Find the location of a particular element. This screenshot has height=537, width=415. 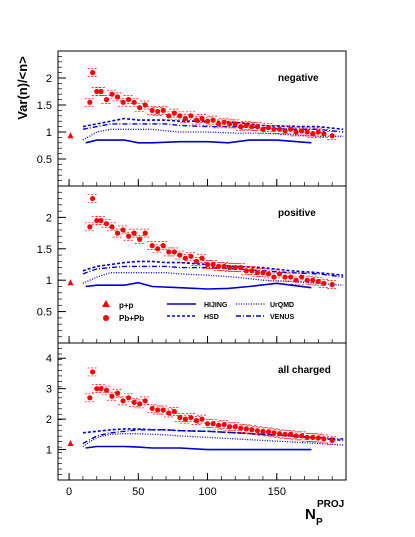

legend-venus-label: VENUS is located at coordinates (282, 317).